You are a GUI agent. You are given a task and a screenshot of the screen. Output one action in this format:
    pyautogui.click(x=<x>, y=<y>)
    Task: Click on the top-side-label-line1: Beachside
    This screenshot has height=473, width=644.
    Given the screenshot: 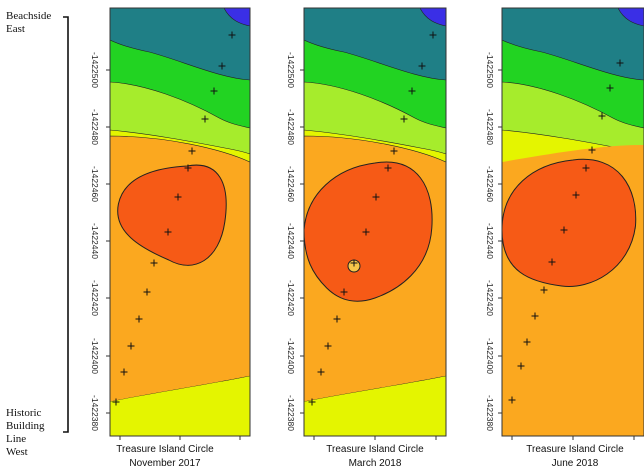 What is the action you would take?
    pyautogui.click(x=29, y=16)
    